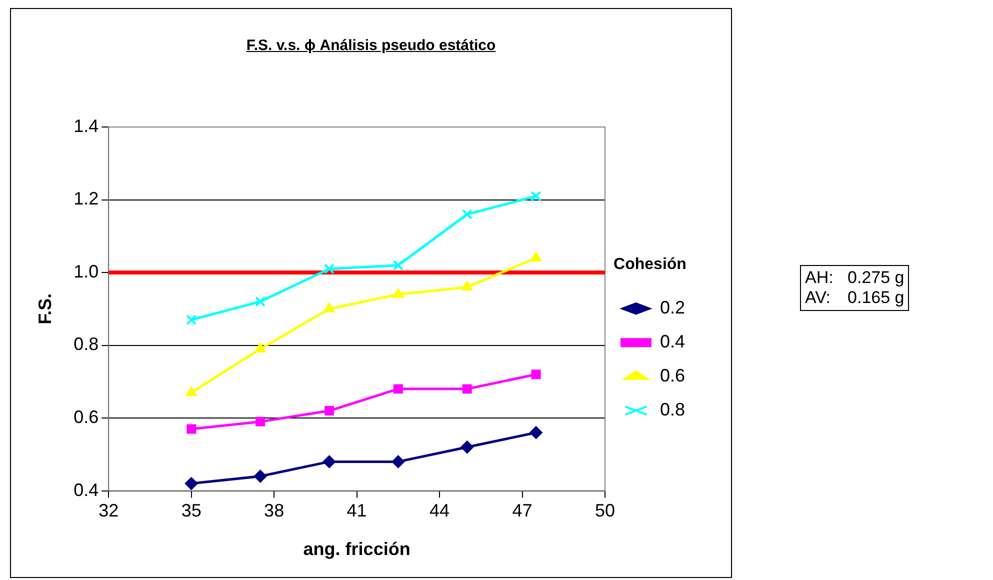  Describe the element at coordinates (854, 278) in the screenshot. I see `text: AH: 0.275 g` at that location.